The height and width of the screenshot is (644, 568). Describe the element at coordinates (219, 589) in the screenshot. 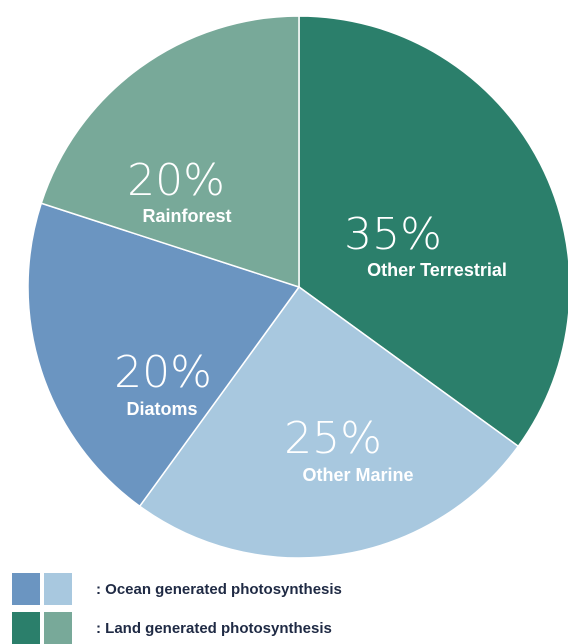

I see `legend-text-ocean: : Ocean generated photosynthesis` at that location.